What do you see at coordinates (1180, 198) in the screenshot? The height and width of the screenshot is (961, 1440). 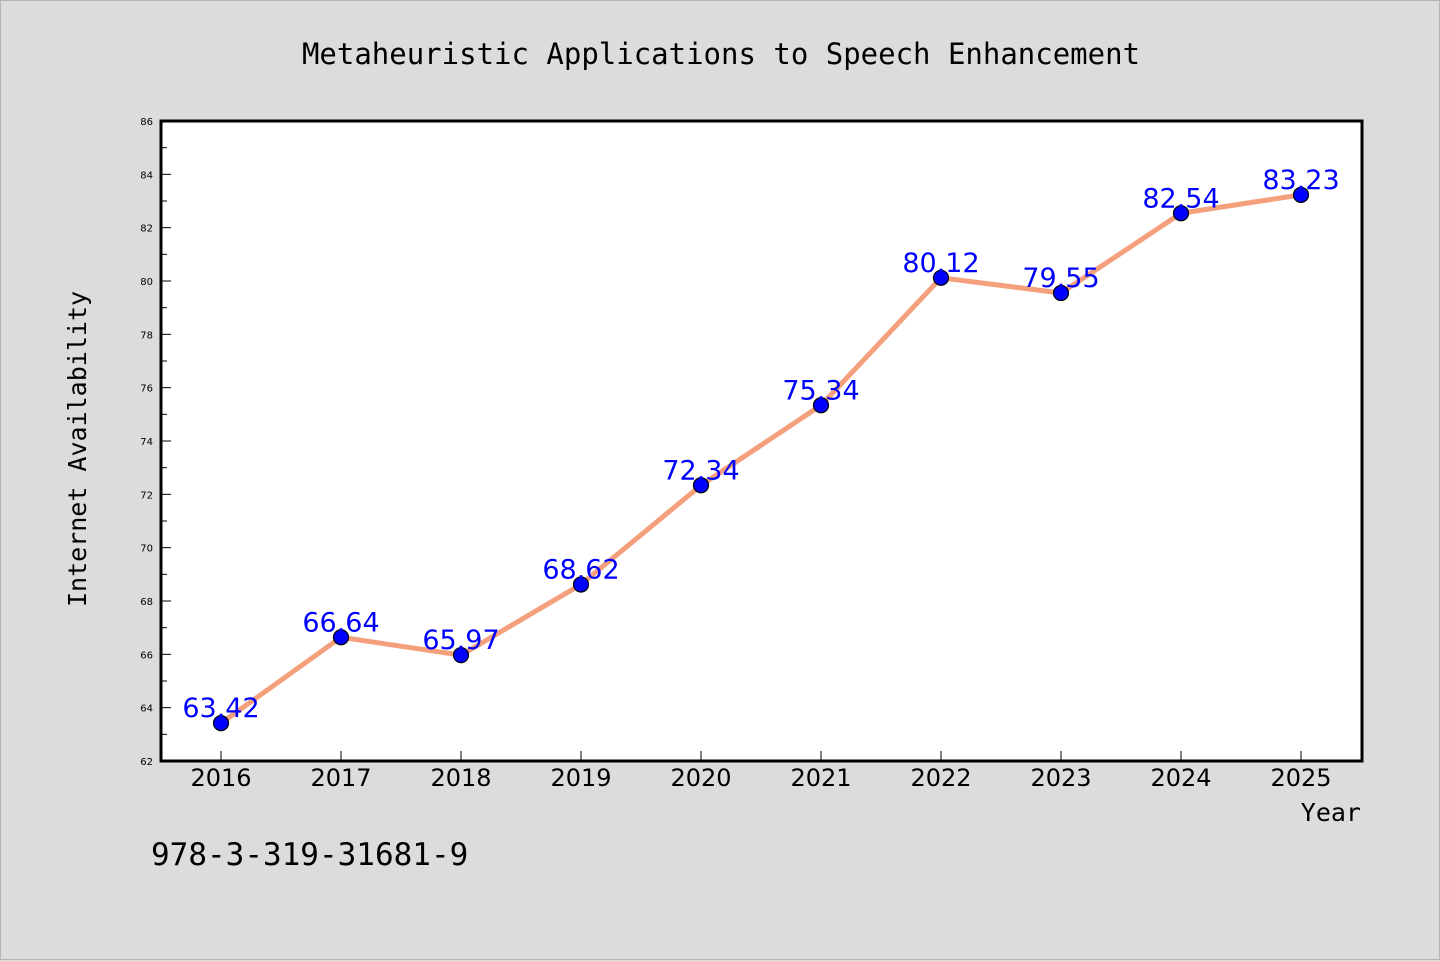 I see `data-label: 82.54` at bounding box center [1180, 198].